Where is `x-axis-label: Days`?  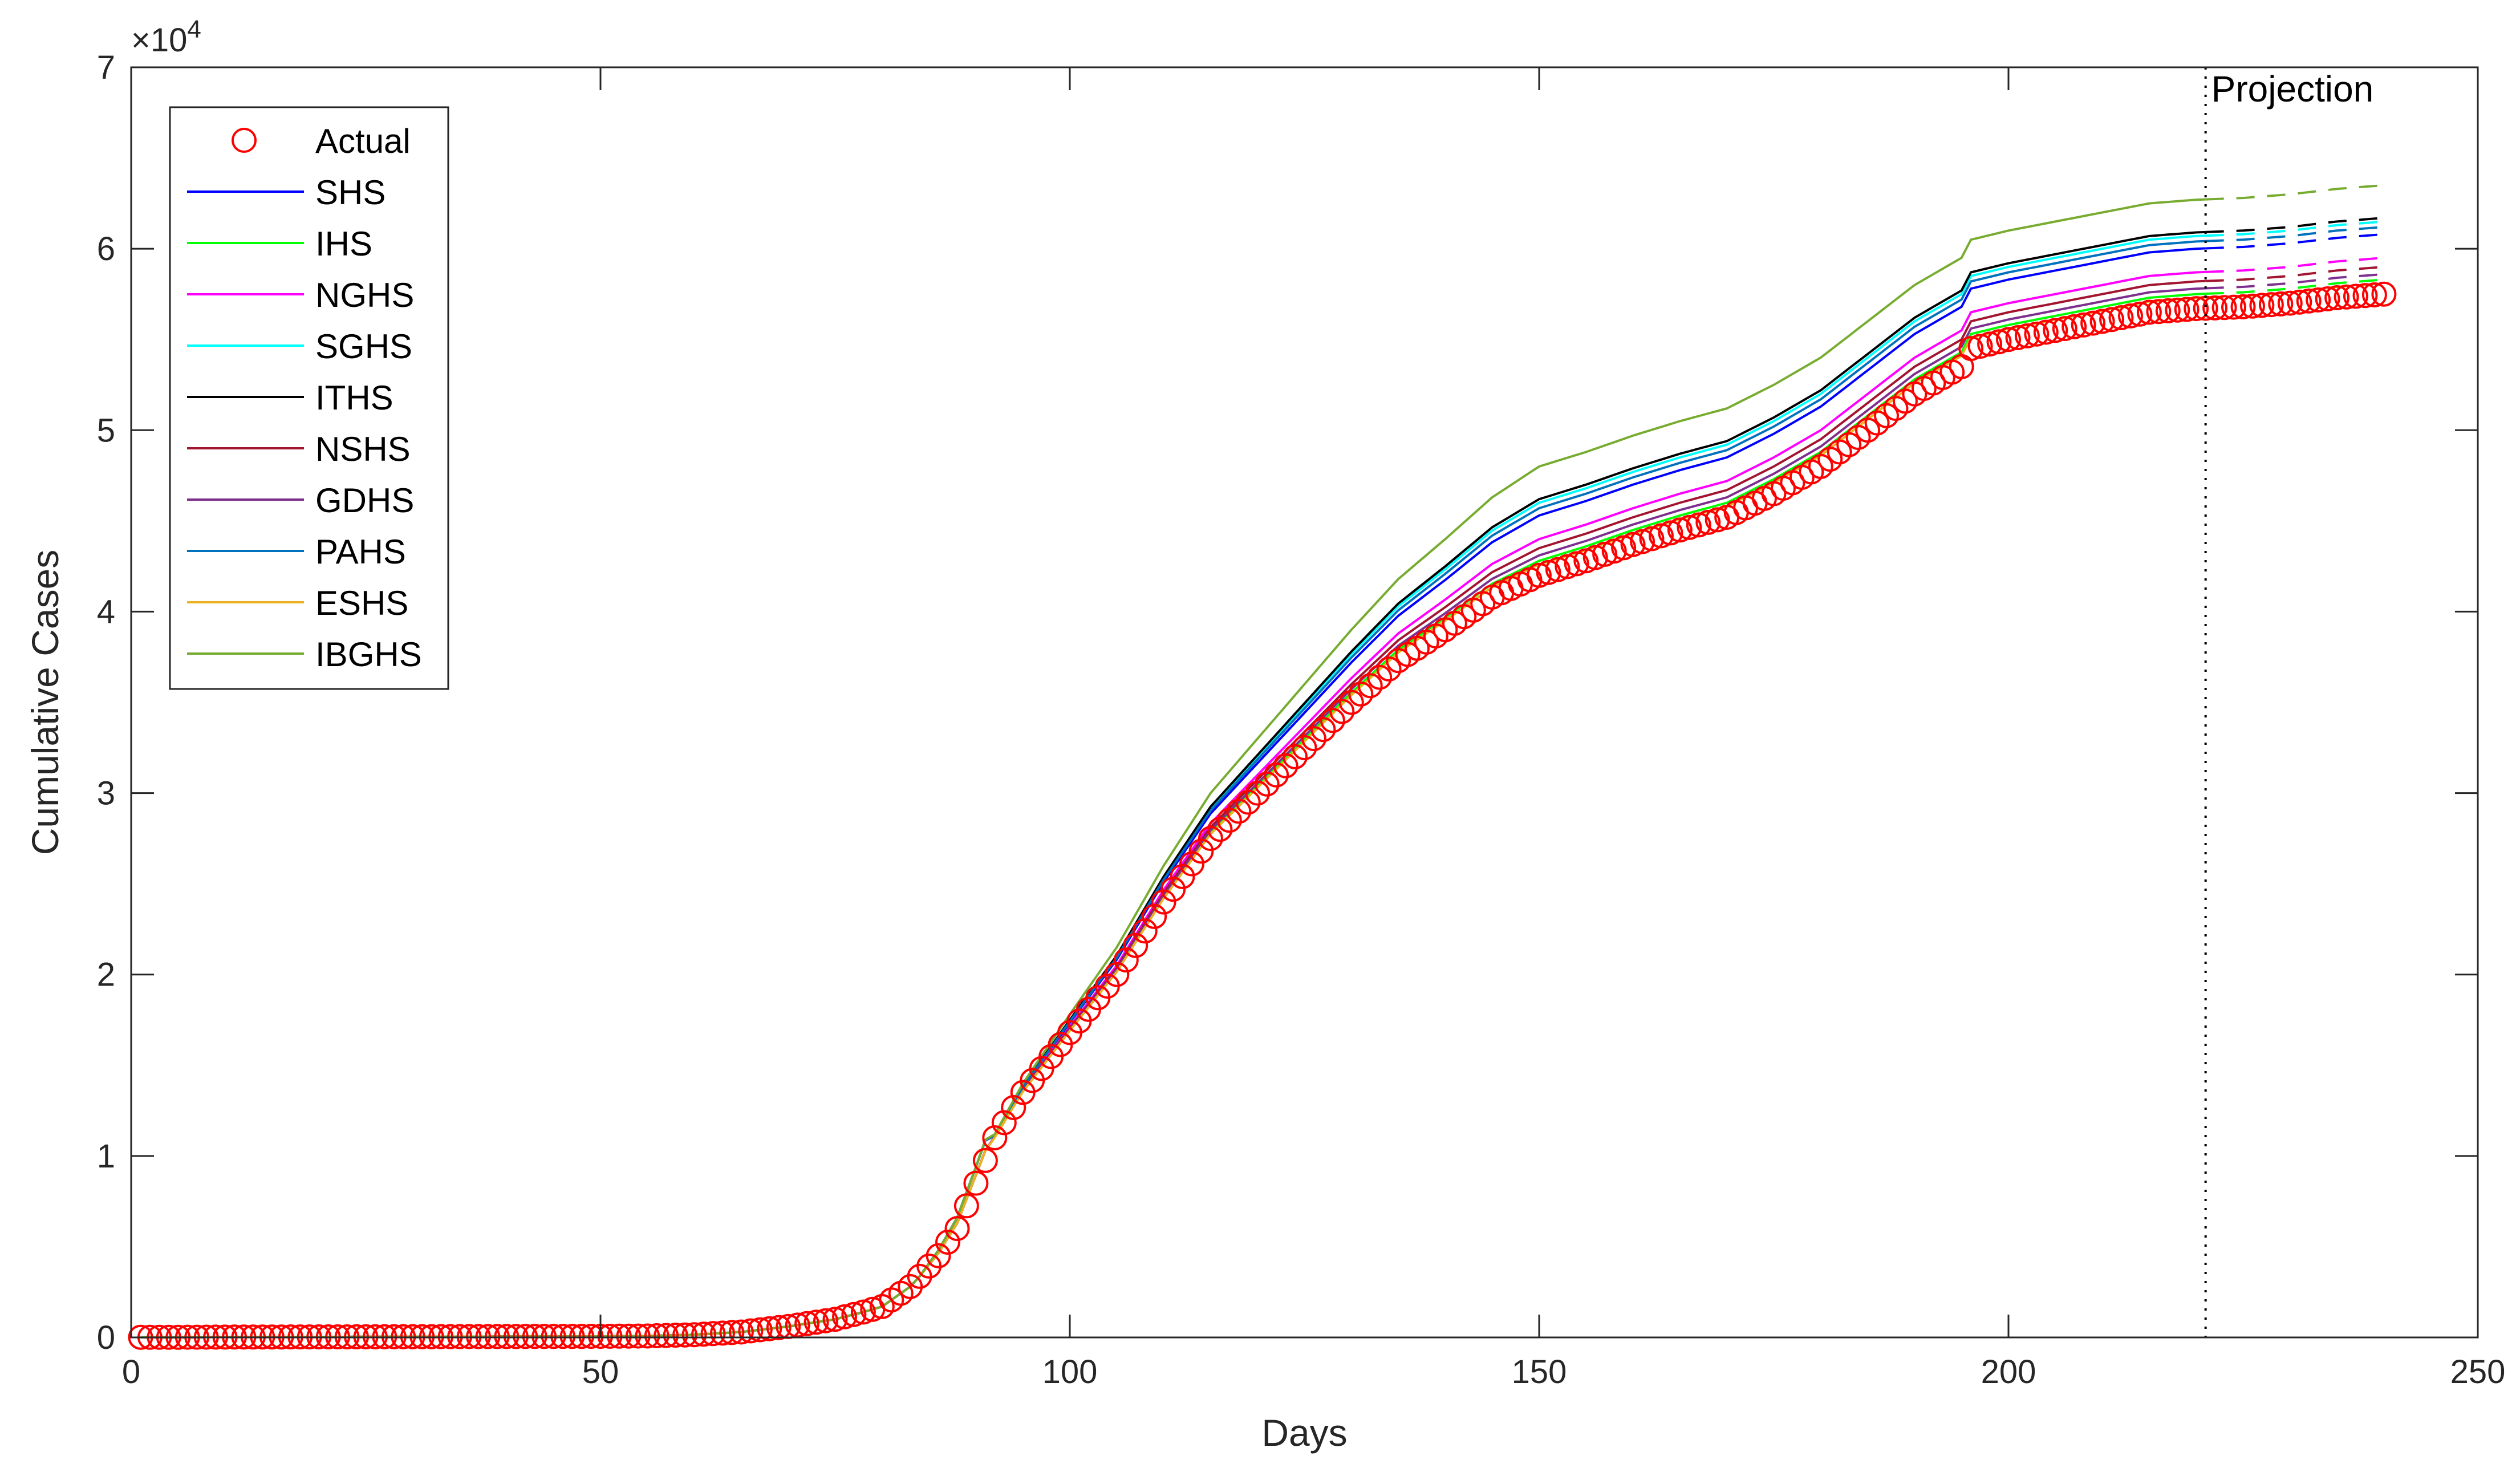 x-axis-label: Days is located at coordinates (1304, 1433).